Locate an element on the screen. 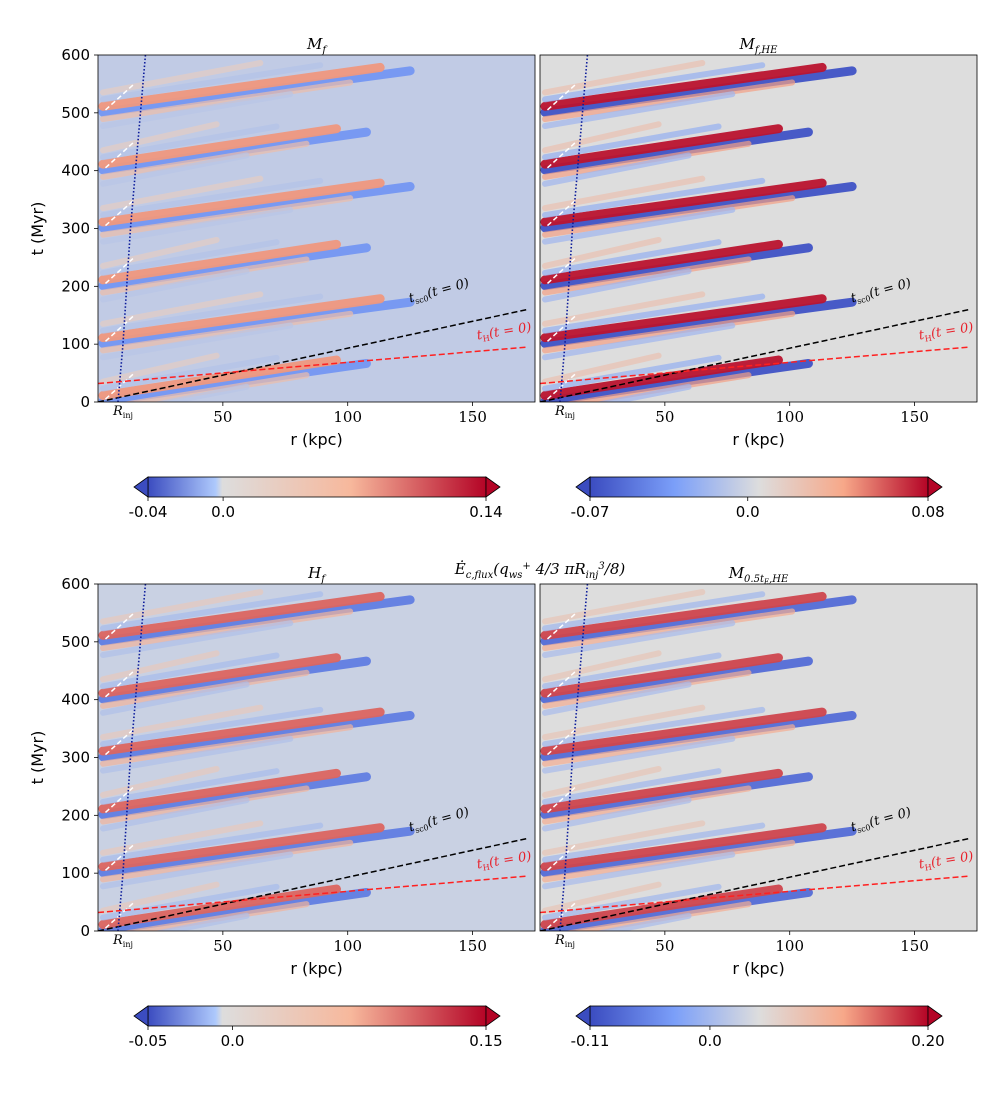  colorbar-min-arrow is located at coordinates (141, 1016).